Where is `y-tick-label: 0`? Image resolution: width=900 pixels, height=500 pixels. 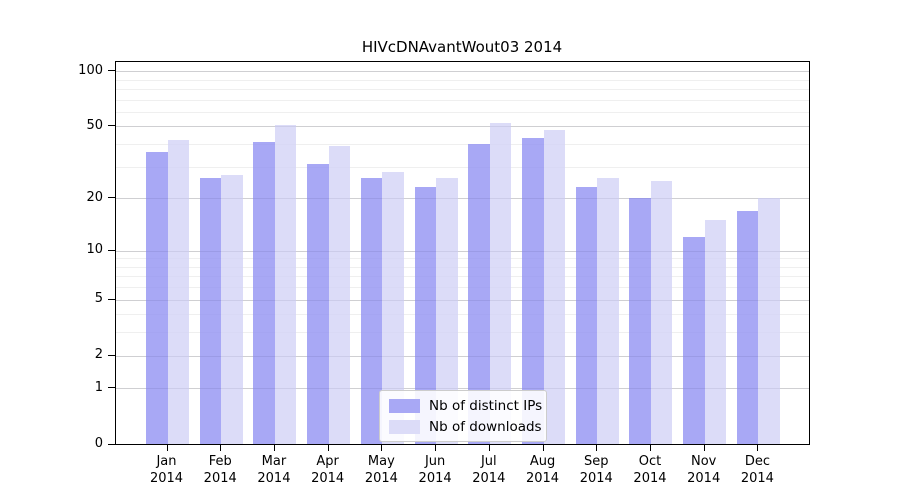 y-tick-label: 0 is located at coordinates (98, 443).